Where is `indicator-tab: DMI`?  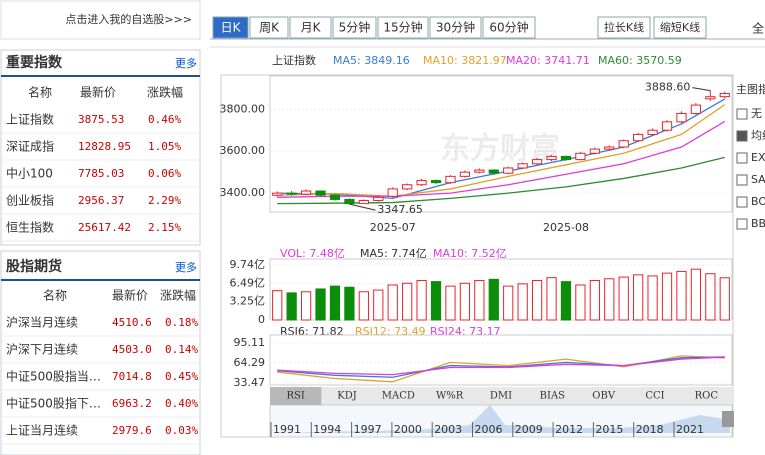 indicator-tab: DMI is located at coordinates (501, 396).